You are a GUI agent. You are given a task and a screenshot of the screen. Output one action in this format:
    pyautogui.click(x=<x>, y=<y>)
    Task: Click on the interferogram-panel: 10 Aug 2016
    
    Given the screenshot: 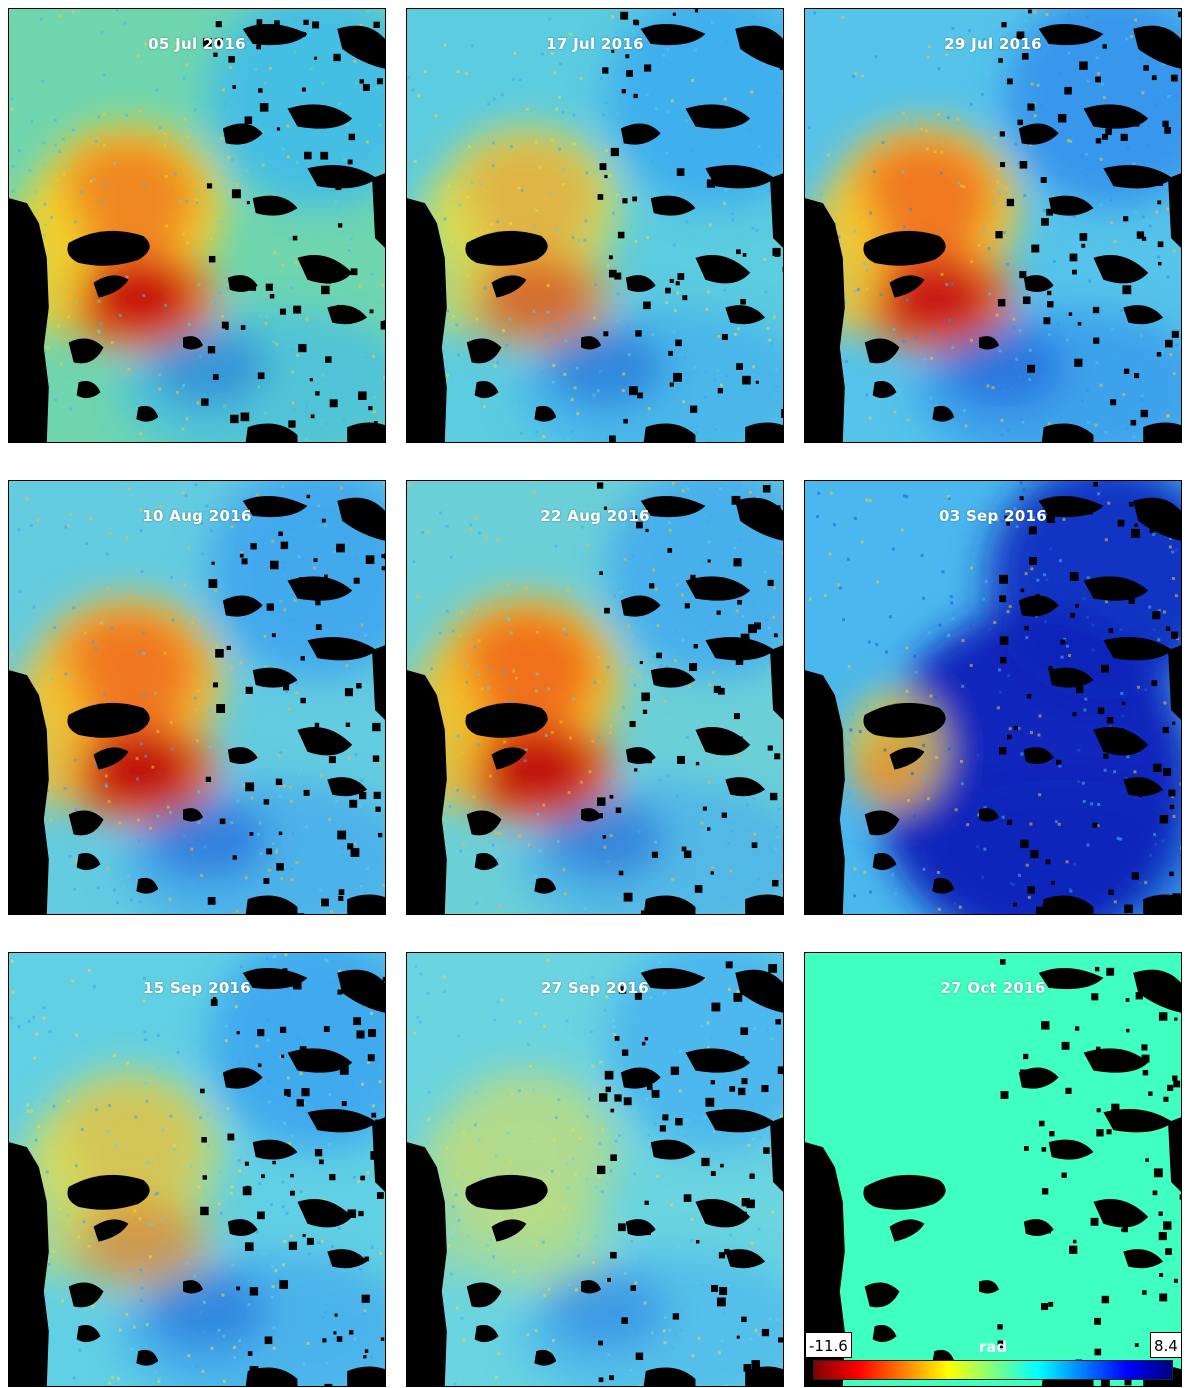 What is the action you would take?
    pyautogui.click(x=197, y=697)
    